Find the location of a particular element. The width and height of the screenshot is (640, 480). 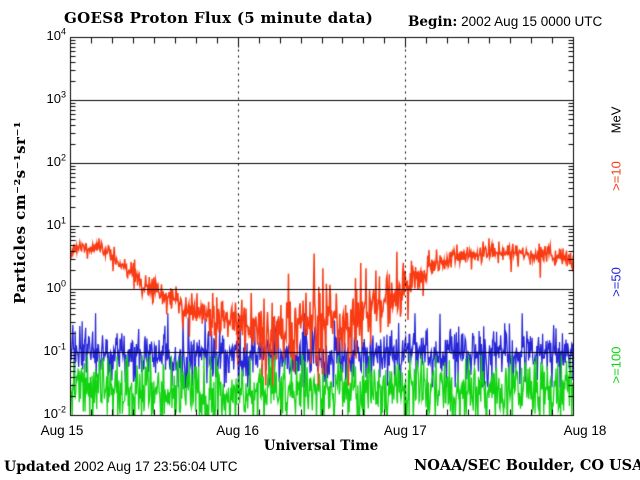

y-tick-label-1e-2: 10⁻² is located at coordinates (54, 412).